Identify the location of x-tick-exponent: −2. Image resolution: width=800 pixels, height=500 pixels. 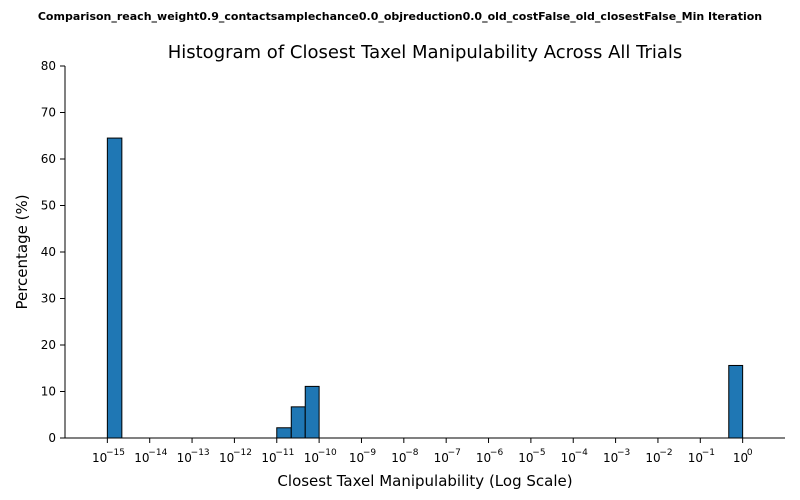
(665, 453).